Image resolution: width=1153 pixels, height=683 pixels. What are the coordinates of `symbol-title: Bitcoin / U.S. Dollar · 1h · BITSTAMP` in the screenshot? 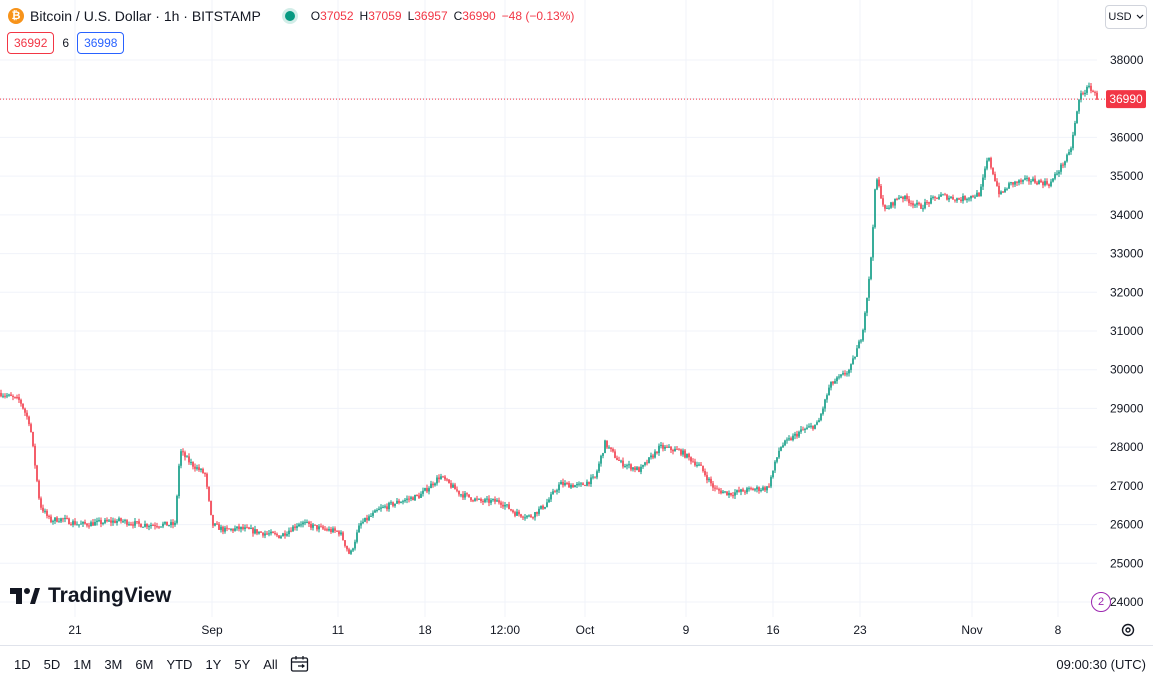 It's located at (145, 16).